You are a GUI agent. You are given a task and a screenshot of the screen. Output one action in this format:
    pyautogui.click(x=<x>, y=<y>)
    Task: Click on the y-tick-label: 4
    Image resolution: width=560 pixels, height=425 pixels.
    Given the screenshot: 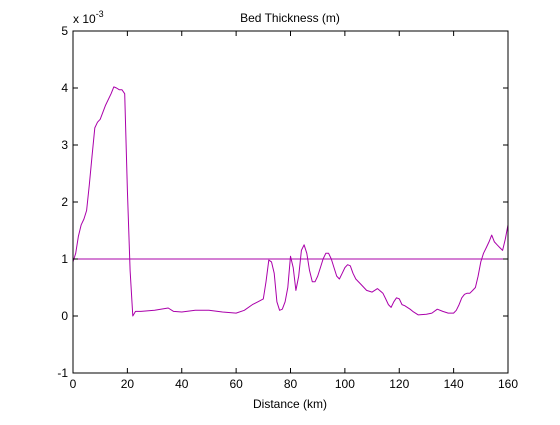 What is the action you would take?
    pyautogui.click(x=64, y=88)
    